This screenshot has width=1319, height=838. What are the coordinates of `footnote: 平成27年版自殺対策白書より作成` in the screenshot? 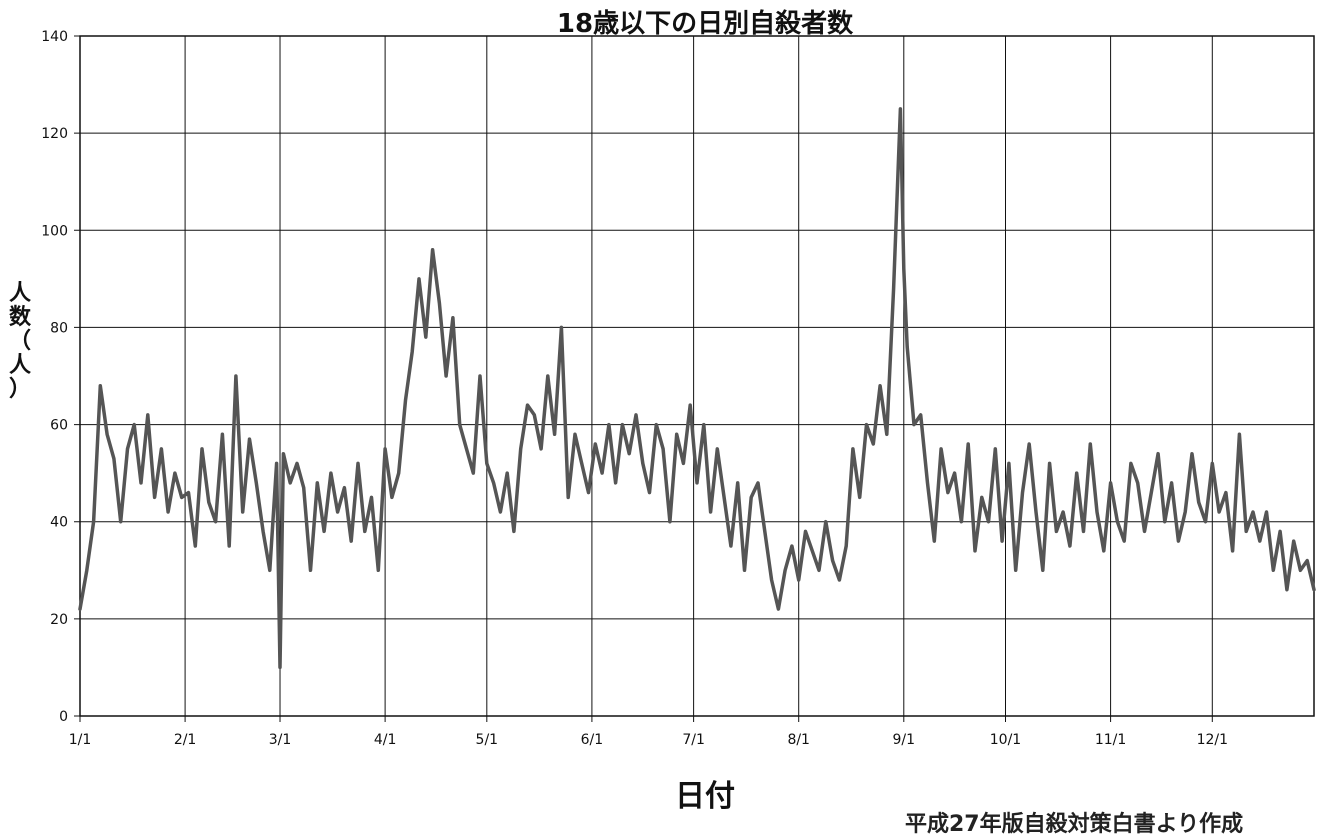 It's located at (1074, 824).